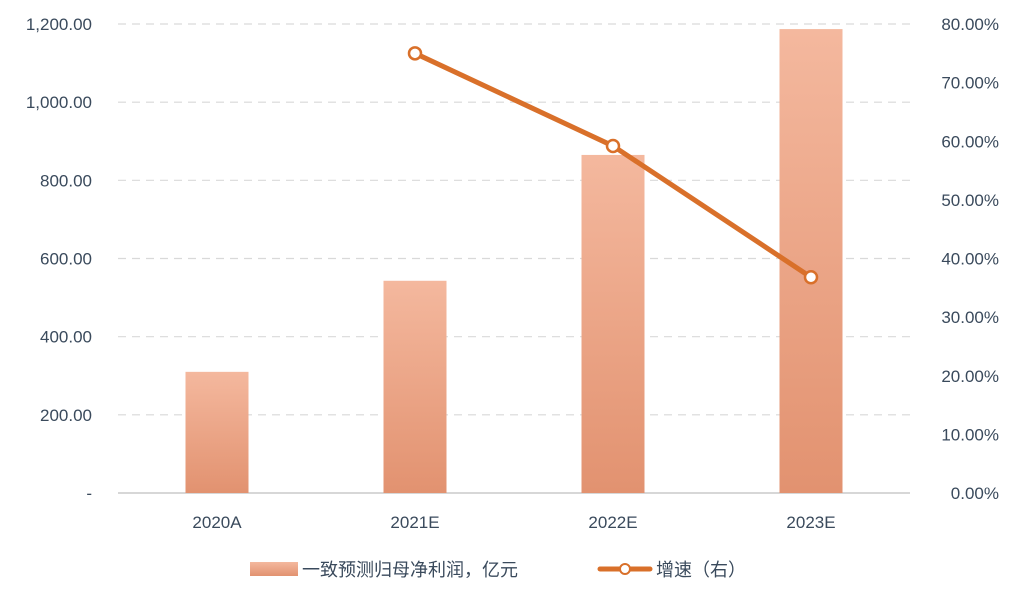 Image resolution: width=1014 pixels, height=591 pixels. I want to click on legend-line-label: 增速（右）, so click(701, 570).